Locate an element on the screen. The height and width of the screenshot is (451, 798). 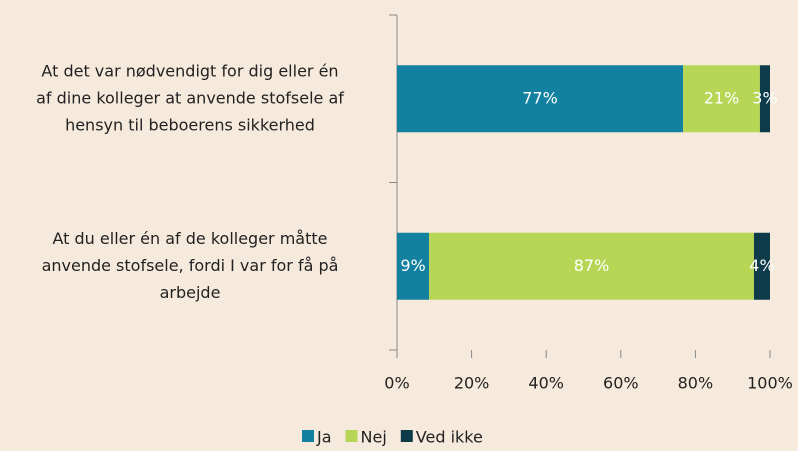
x-tick-label: 100% is located at coordinates (770, 383).